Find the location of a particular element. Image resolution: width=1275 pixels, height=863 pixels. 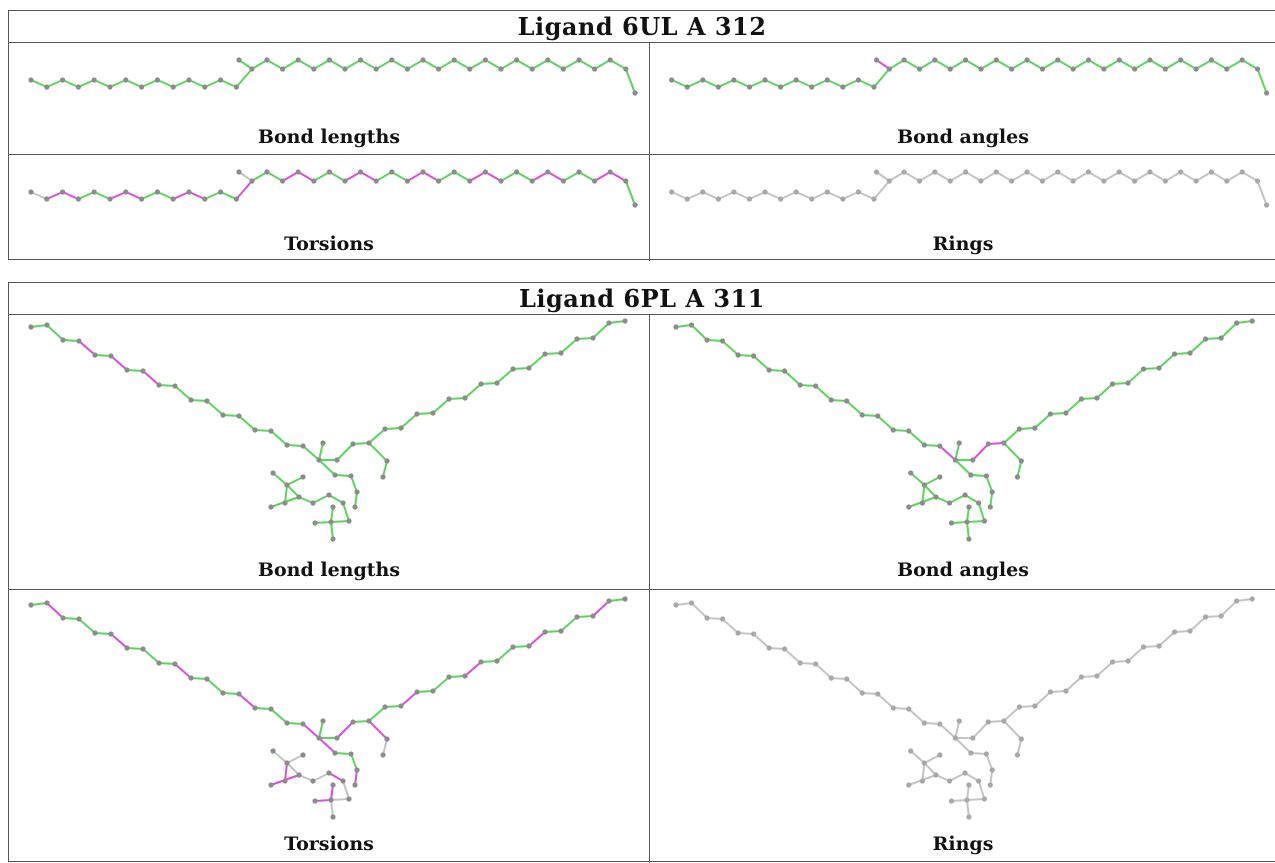

molecule-diagram is located at coordinates (964, 708).